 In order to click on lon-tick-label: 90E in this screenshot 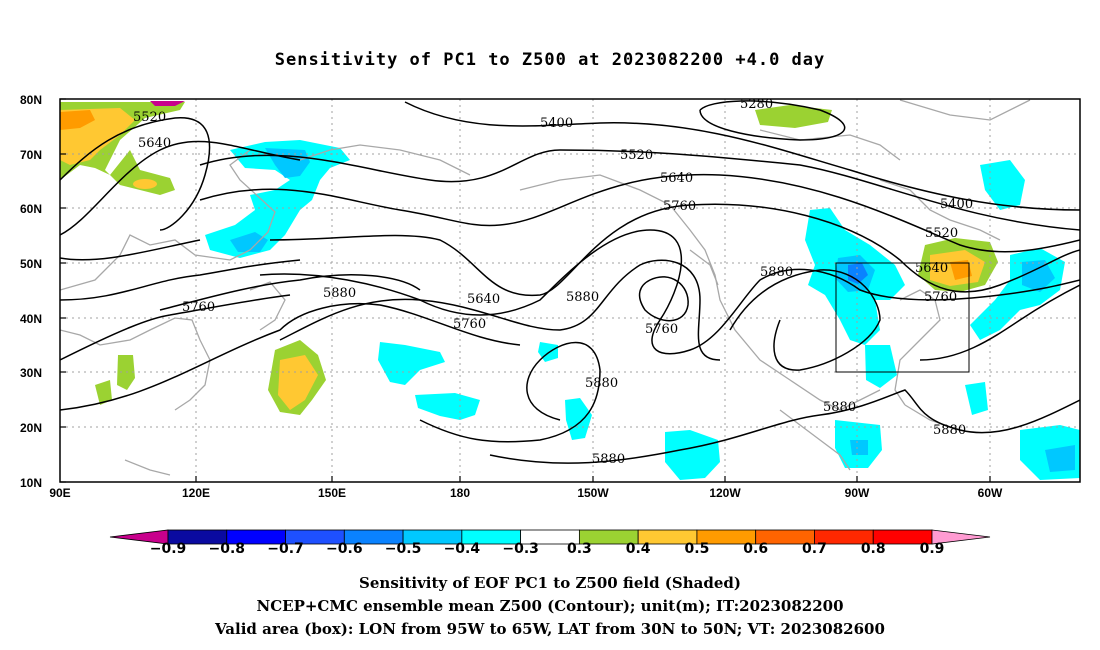, I will do `click(59, 493)`.